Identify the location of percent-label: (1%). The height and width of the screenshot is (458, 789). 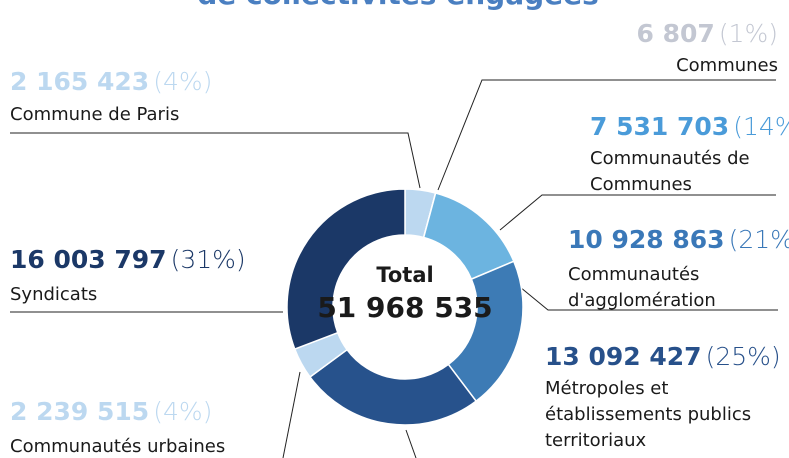
(748, 33).